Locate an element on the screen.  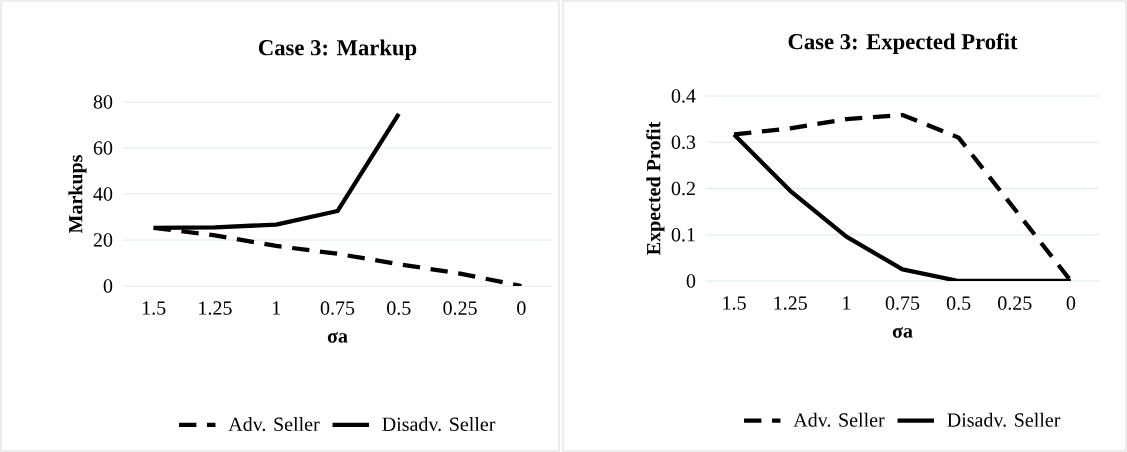
y-tick-label: 0.4 is located at coordinates (683, 96).